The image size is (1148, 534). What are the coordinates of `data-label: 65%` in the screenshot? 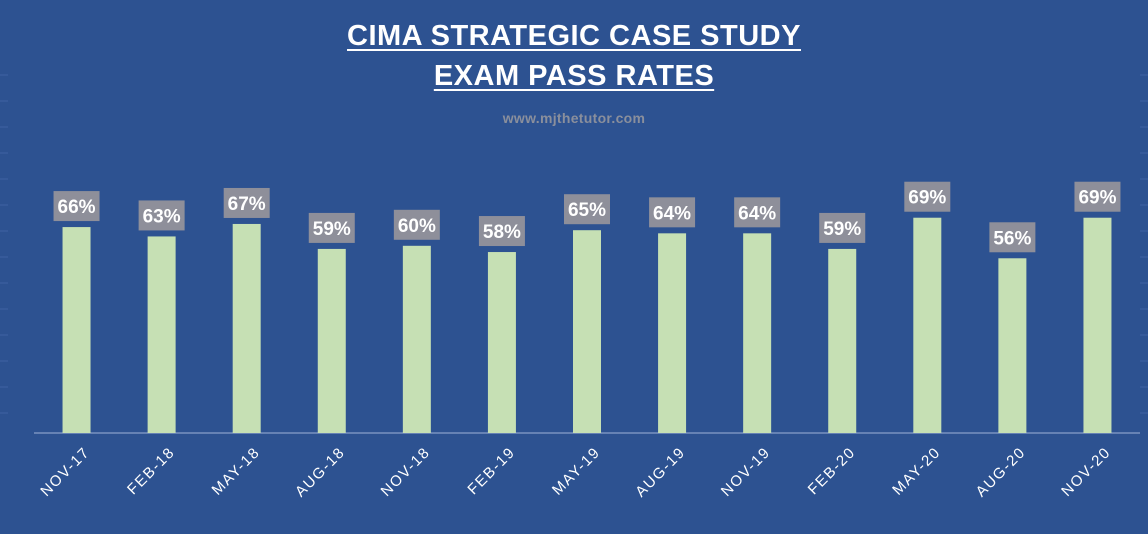 It's located at (587, 210).